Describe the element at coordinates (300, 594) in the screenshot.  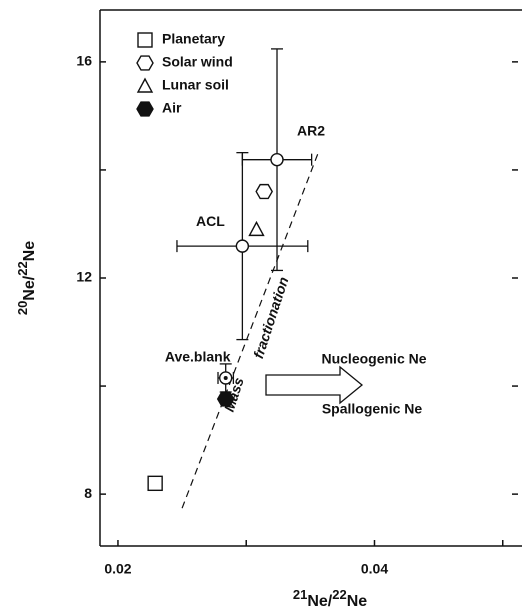
I see `x-label-part: 21` at that location.